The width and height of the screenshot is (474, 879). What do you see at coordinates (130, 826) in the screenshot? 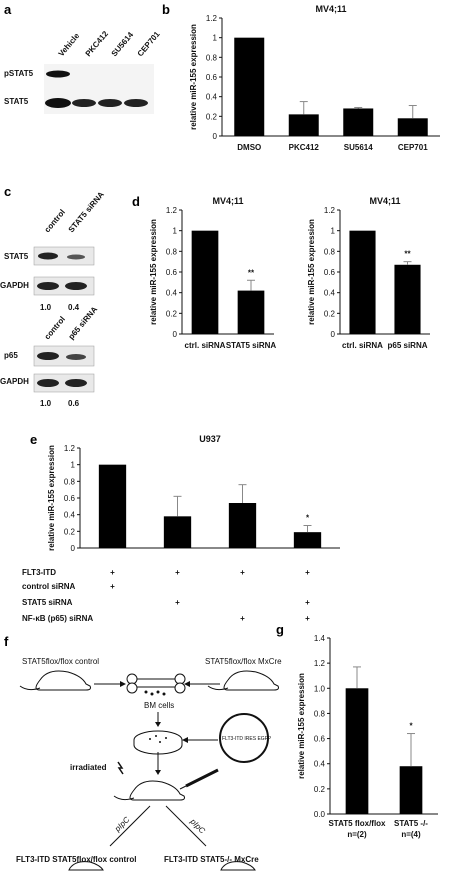
I see `arrow` at bounding box center [130, 826].